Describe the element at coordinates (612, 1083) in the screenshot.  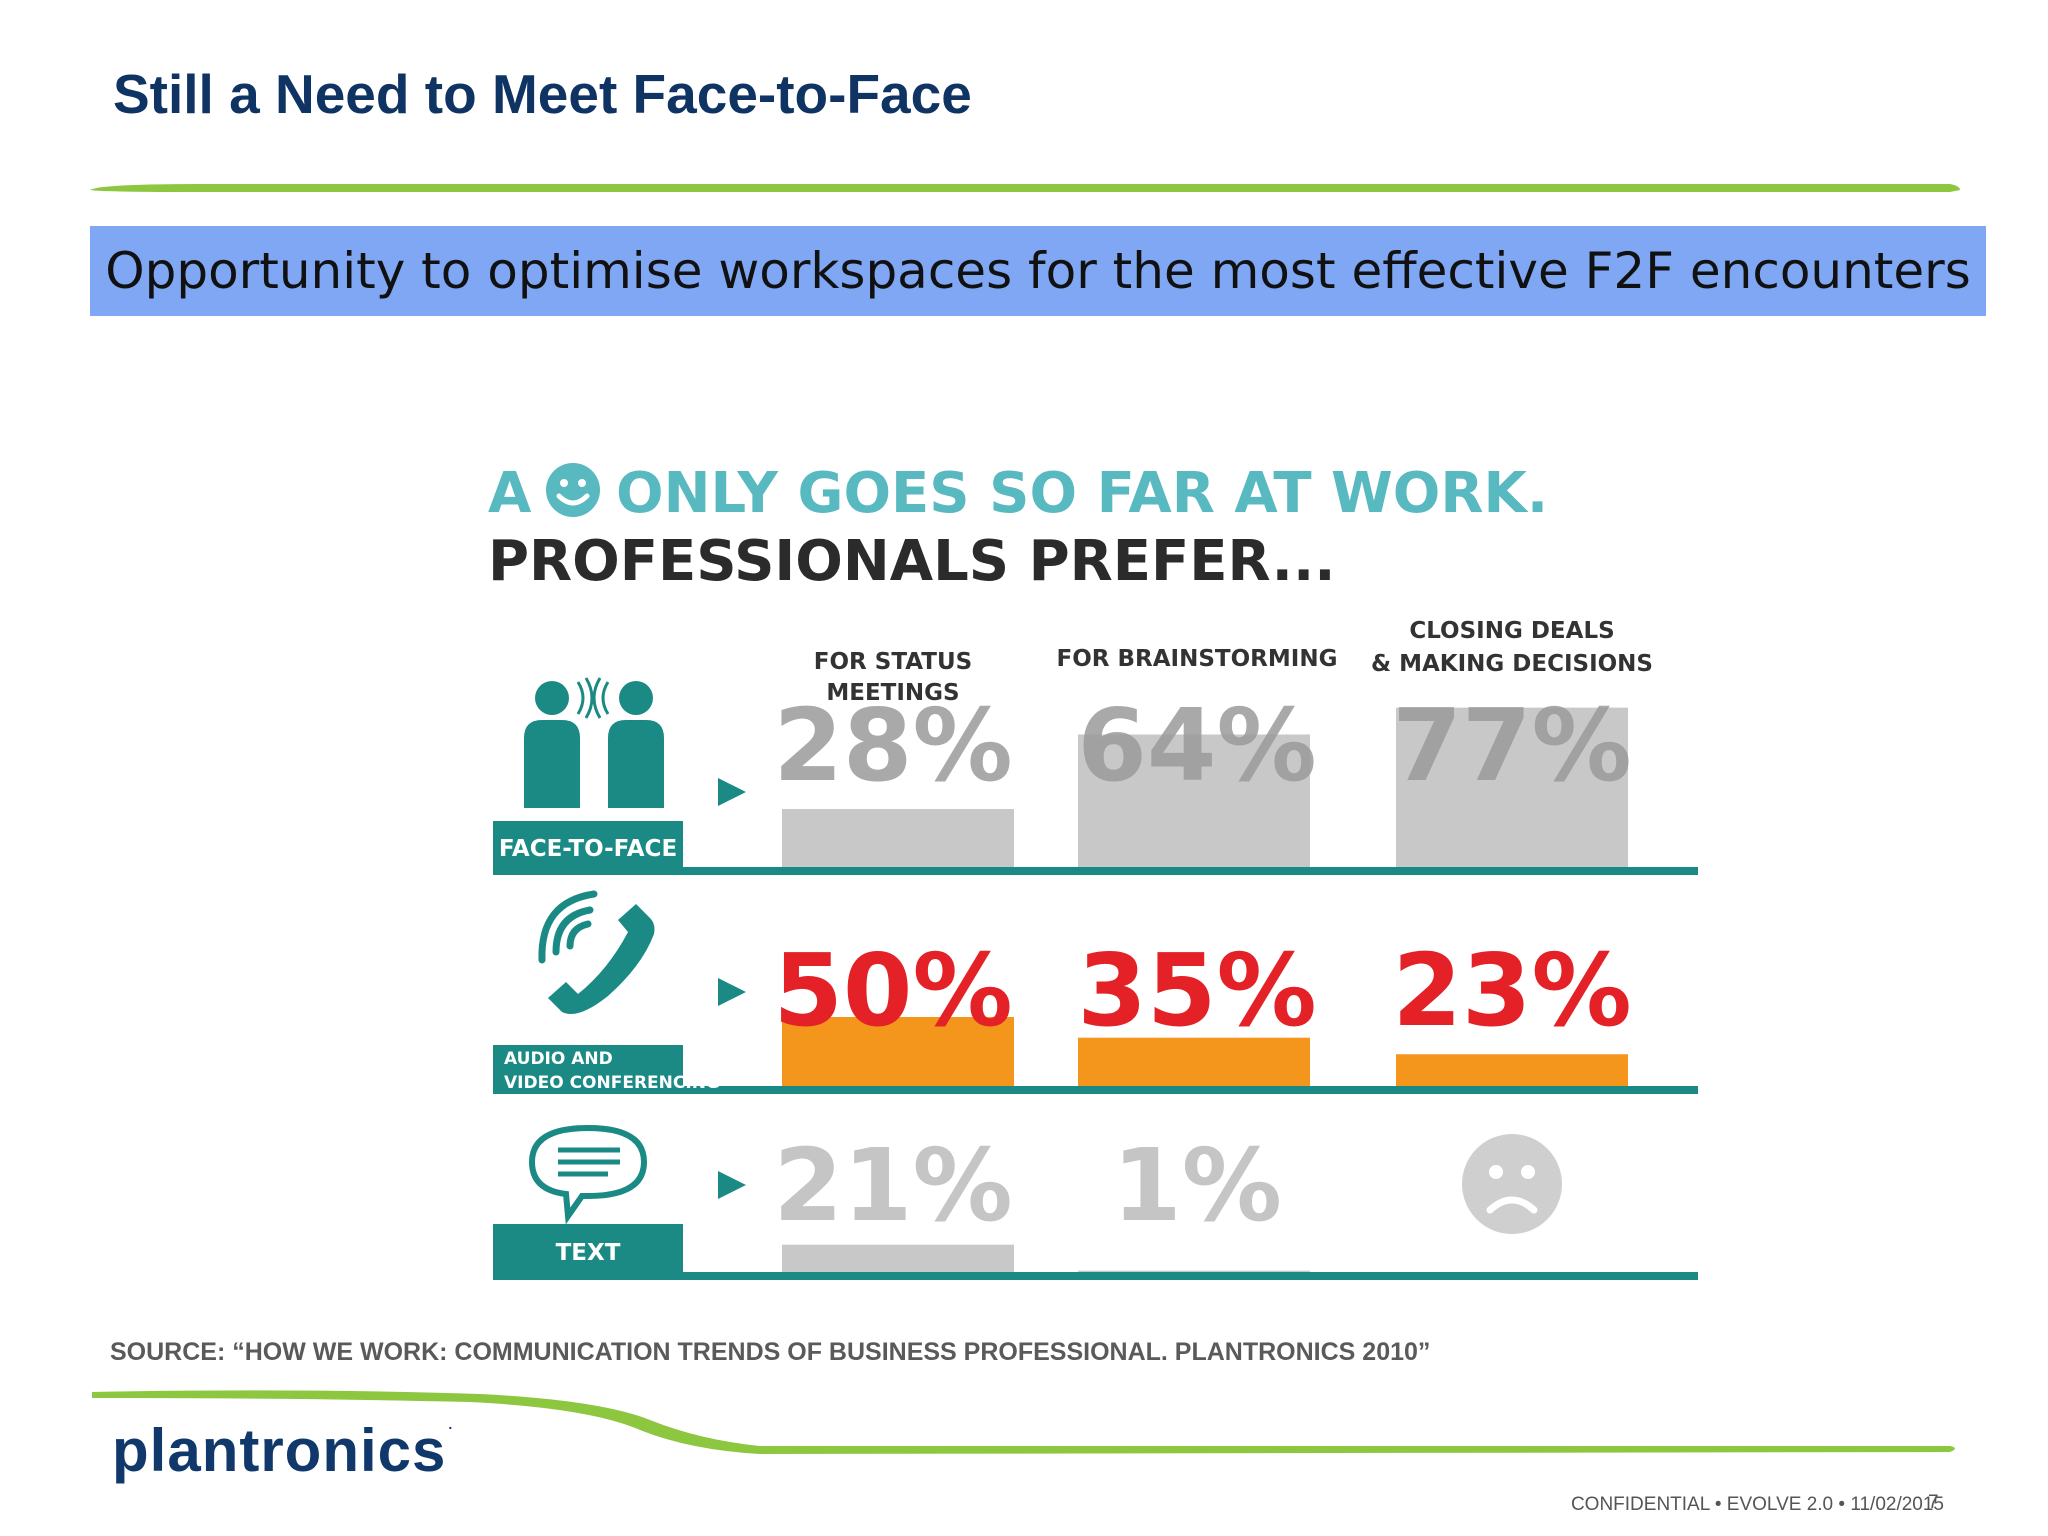
I see `row-label: VIDEO CONFERENCING` at that location.